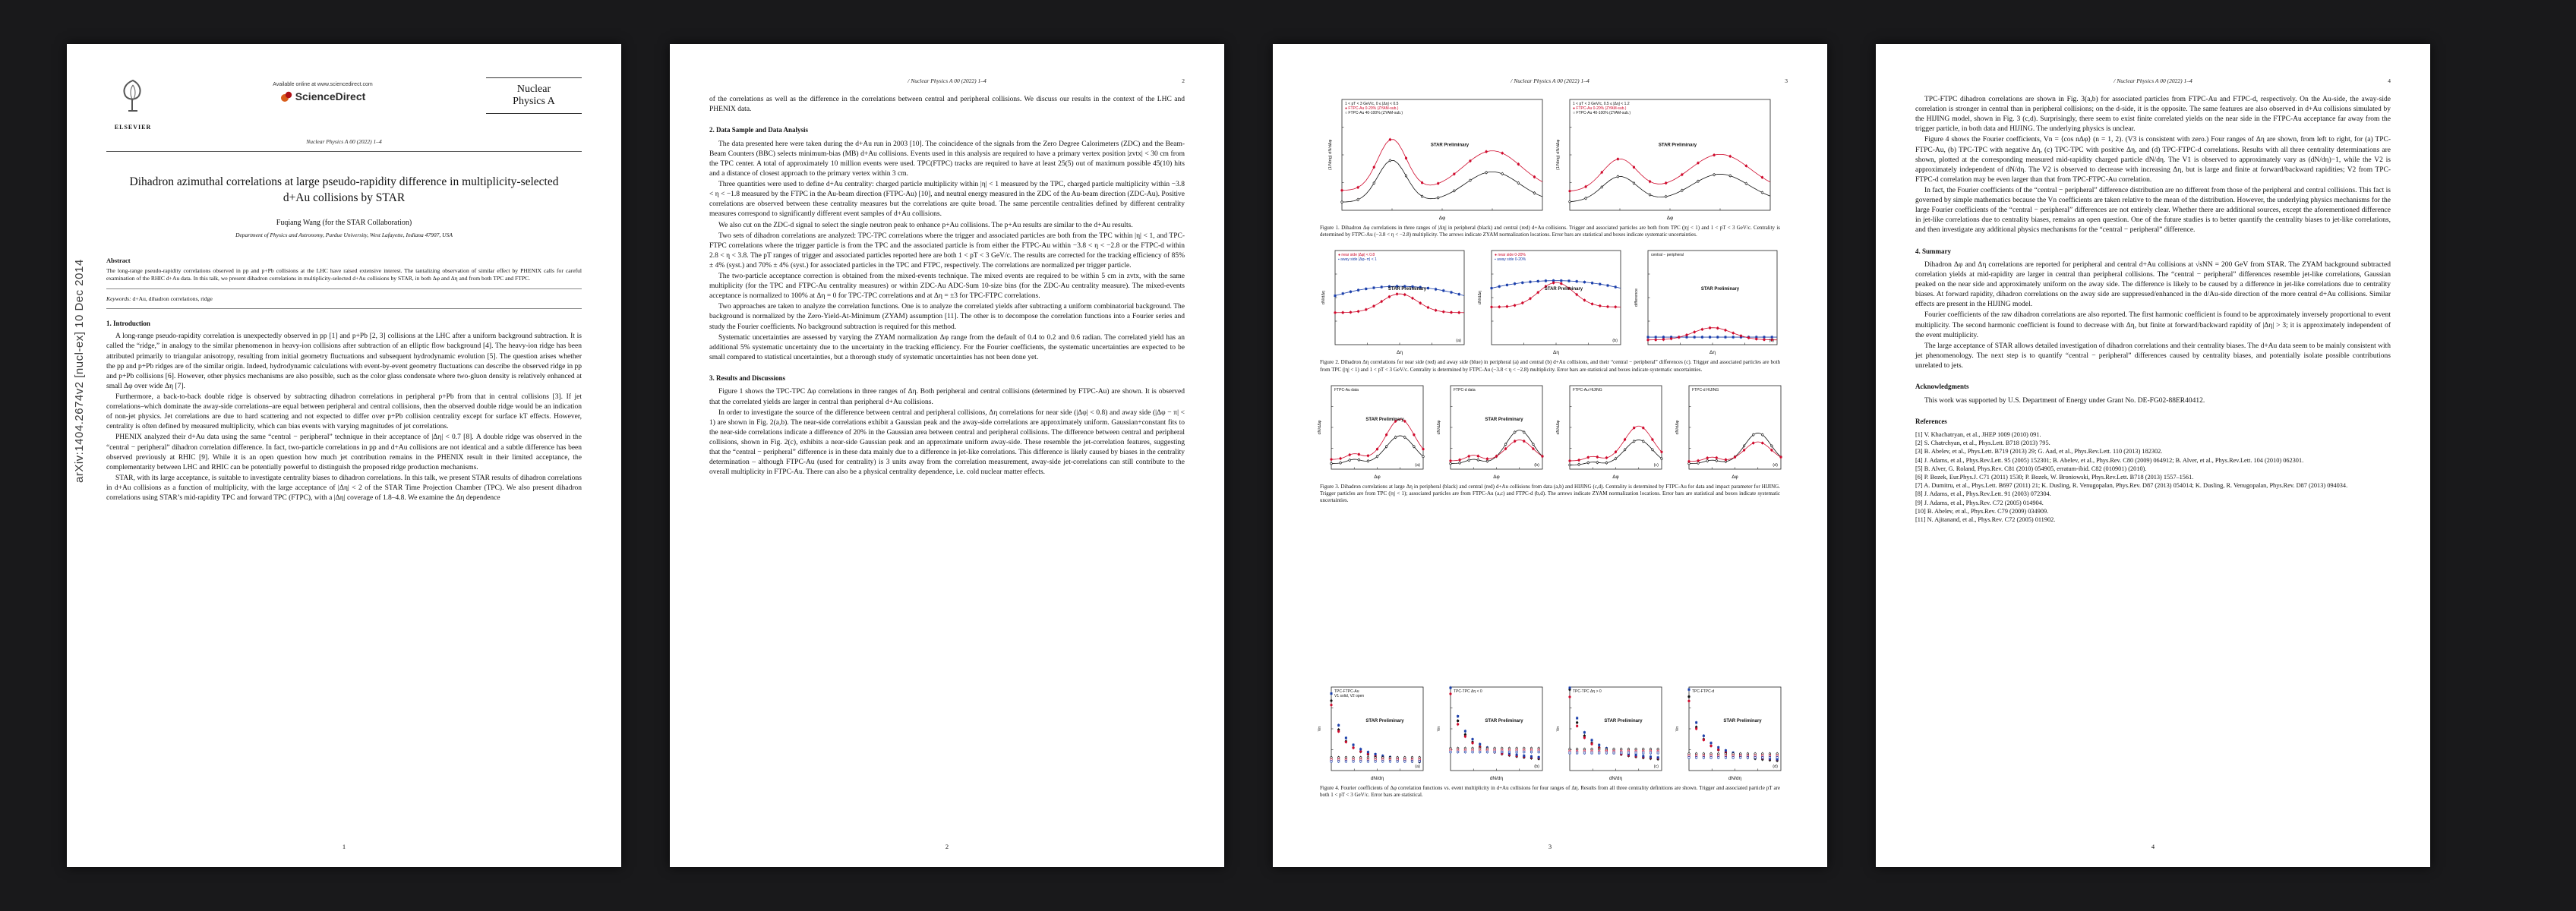 This screenshot has width=2576, height=911. What do you see at coordinates (286, 97) in the screenshot?
I see `sciencedirect-icon` at bounding box center [286, 97].